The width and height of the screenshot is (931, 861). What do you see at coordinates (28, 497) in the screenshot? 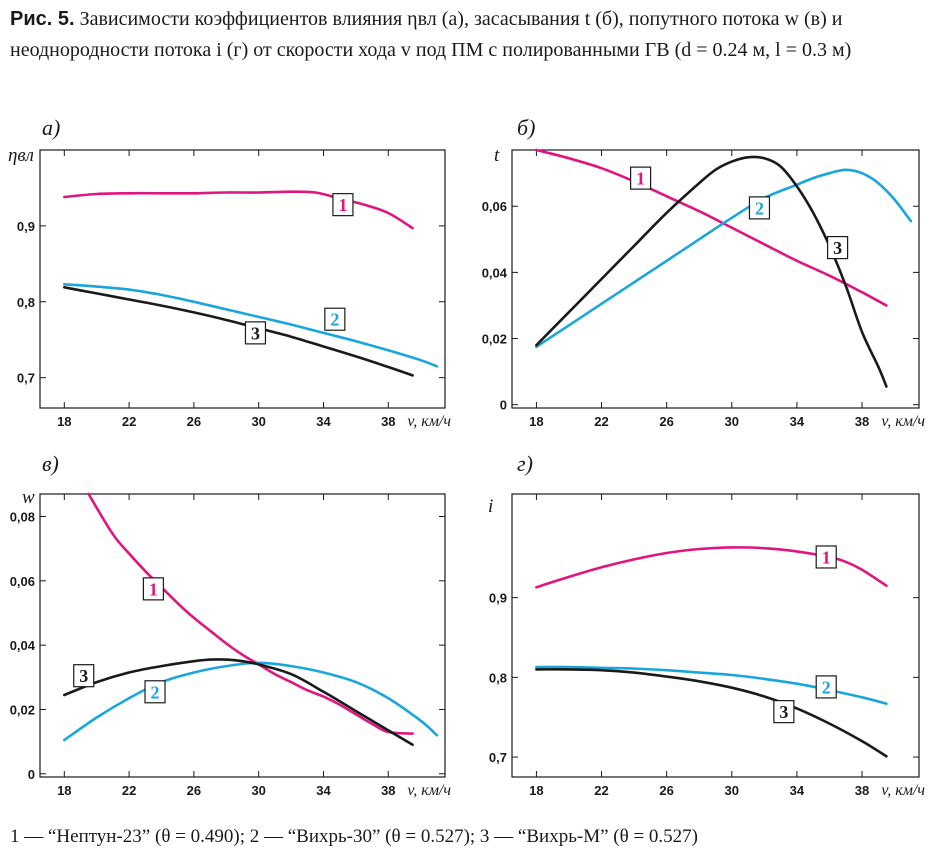
I see `y-axis-label: w` at bounding box center [28, 497].